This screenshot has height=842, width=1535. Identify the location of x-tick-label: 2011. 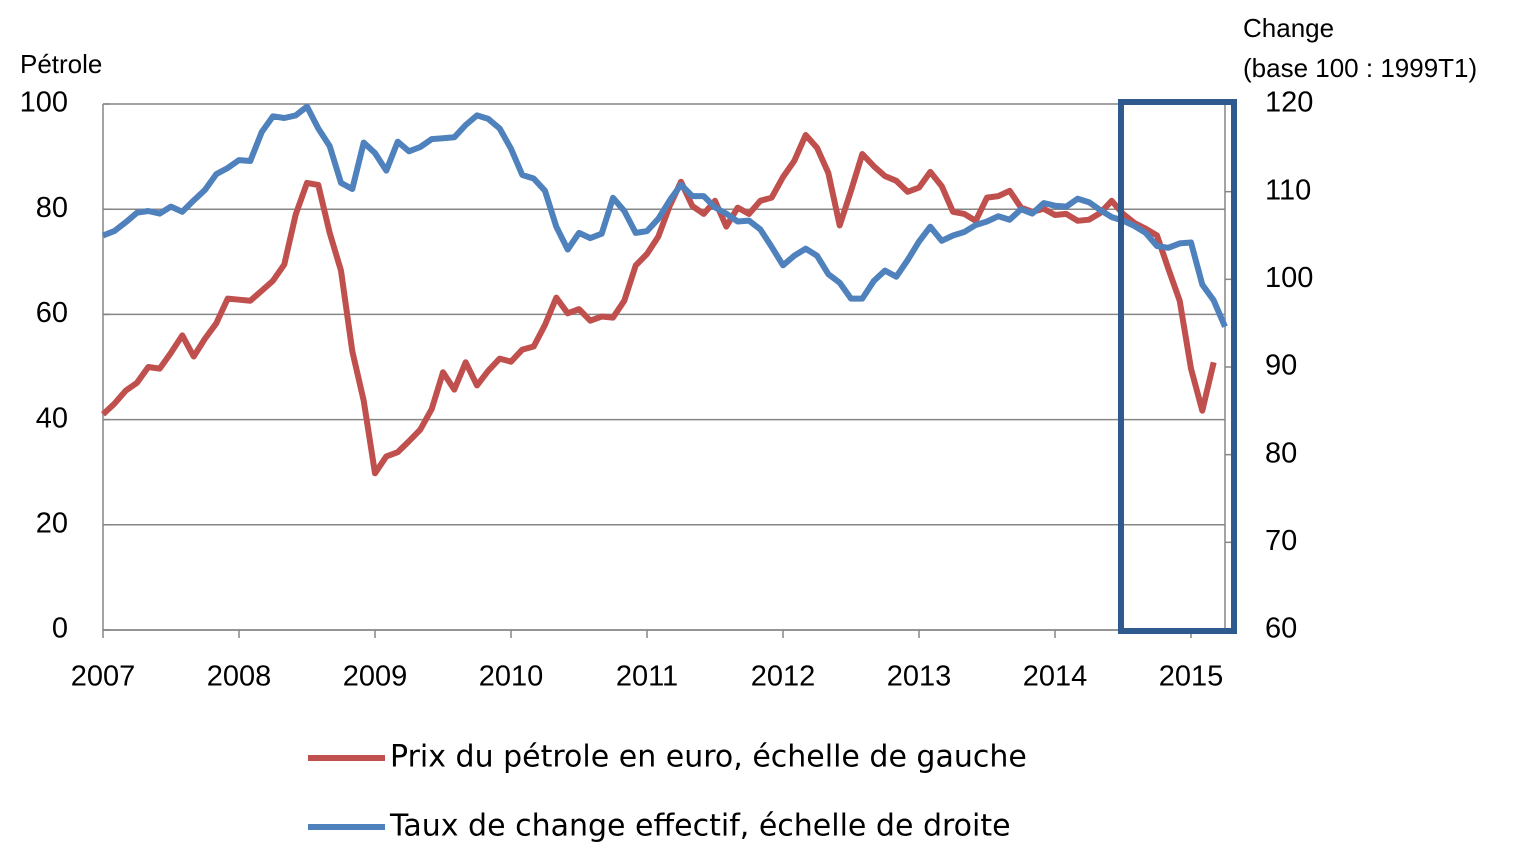
(647, 677).